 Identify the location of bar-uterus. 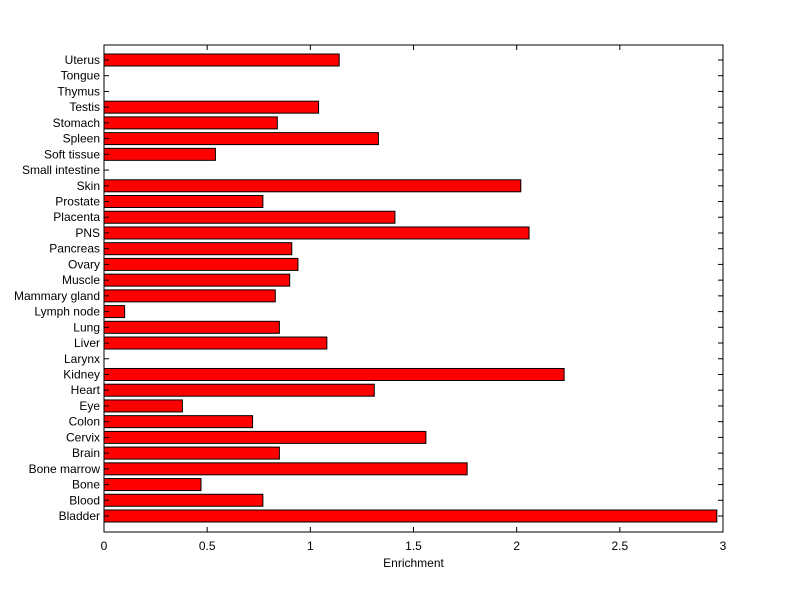
(221, 60).